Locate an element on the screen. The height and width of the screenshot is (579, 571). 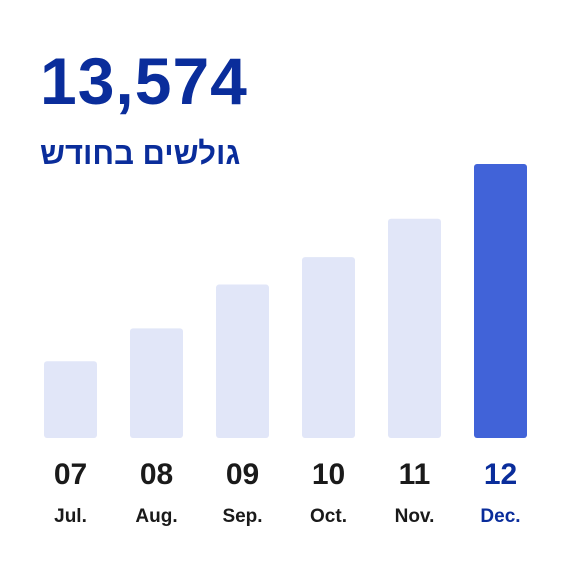
month-label-10: Oct. is located at coordinates (328, 516).